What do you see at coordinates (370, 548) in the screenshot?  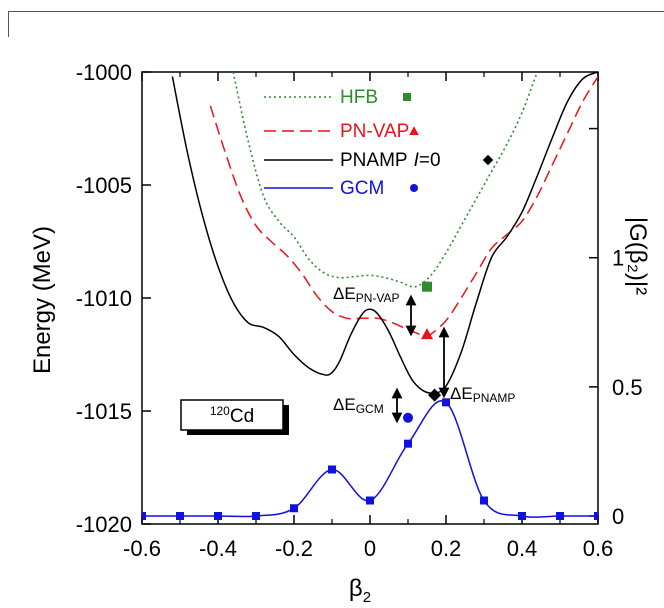 I see `x-tick-label: 0` at bounding box center [370, 548].